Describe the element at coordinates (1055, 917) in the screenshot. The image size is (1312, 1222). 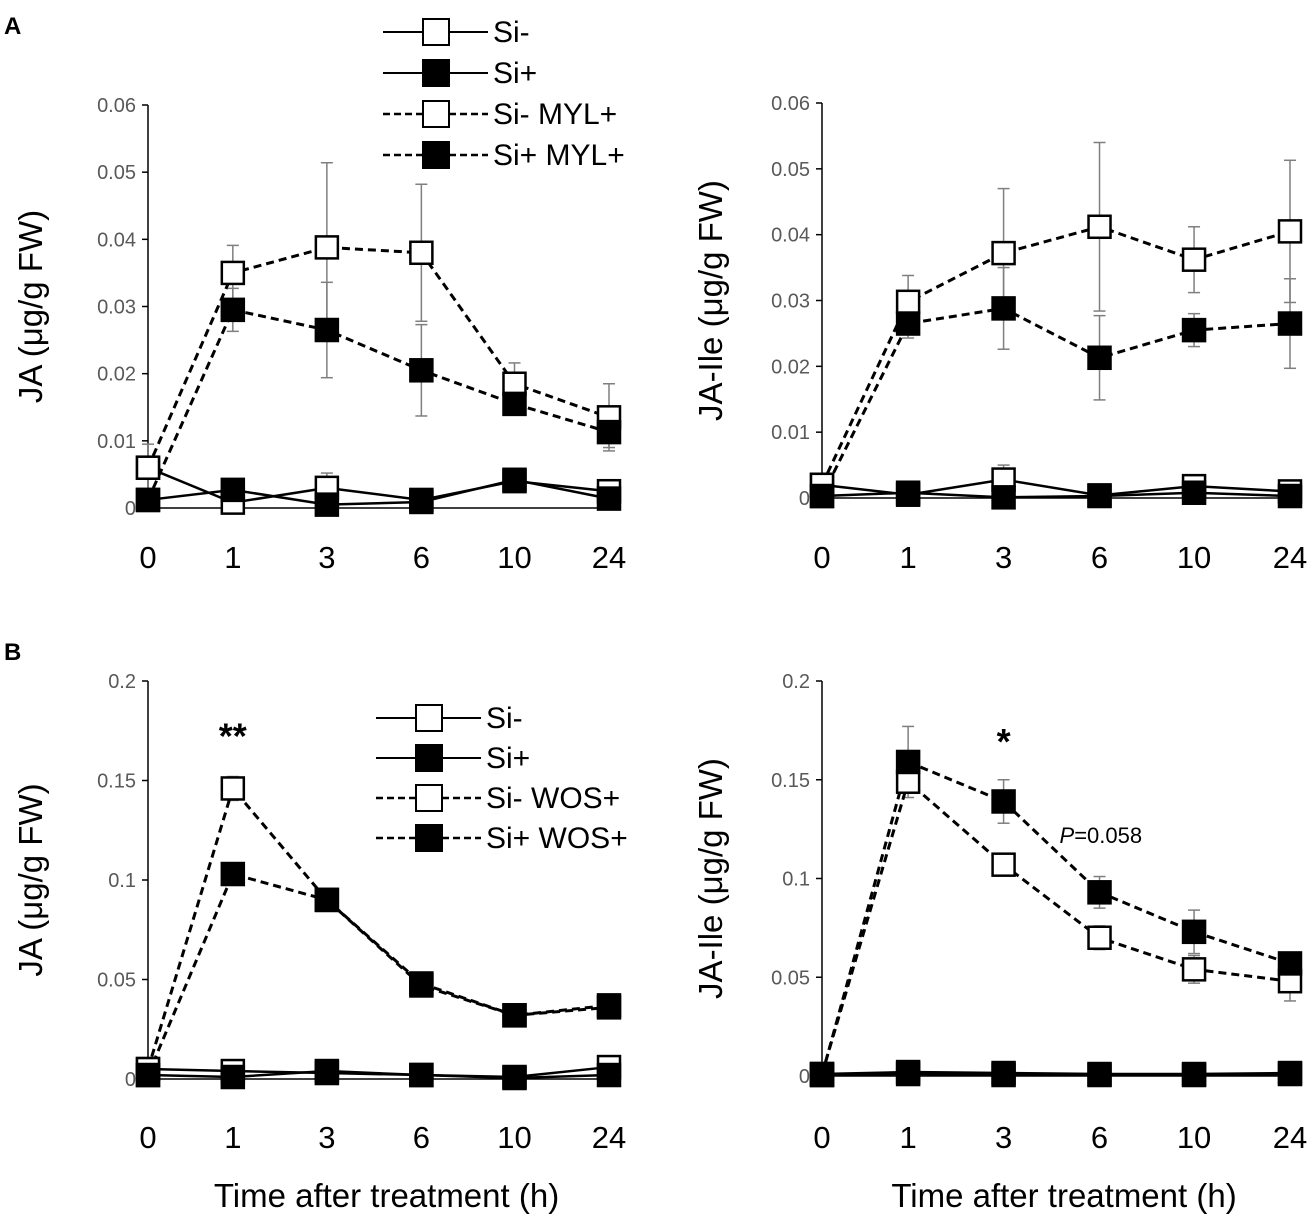
I see `series-line-si-wos-` at that location.